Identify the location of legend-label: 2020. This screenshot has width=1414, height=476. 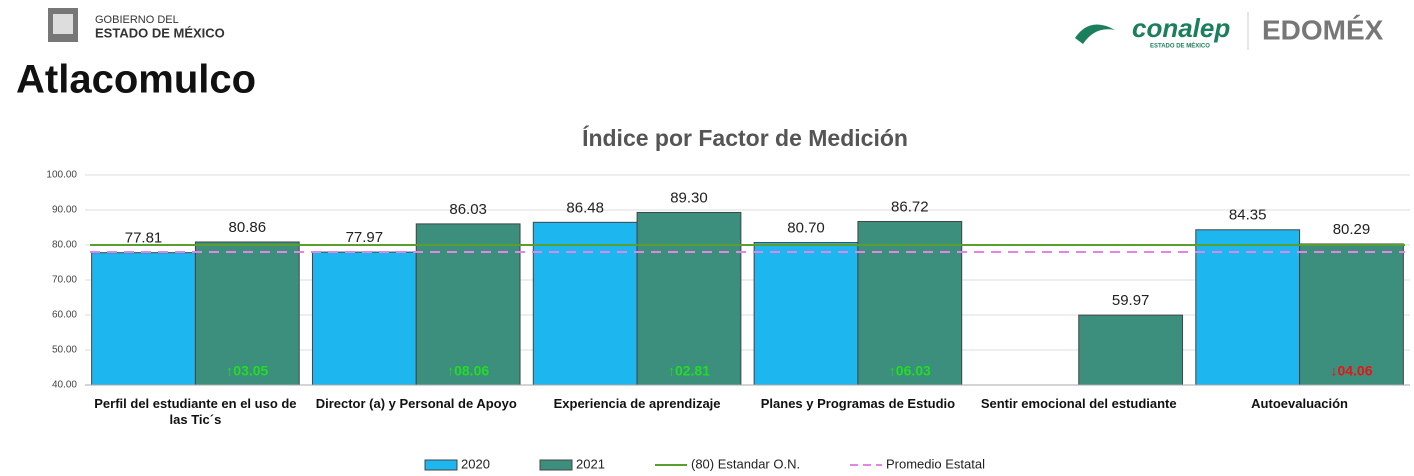
(475, 463).